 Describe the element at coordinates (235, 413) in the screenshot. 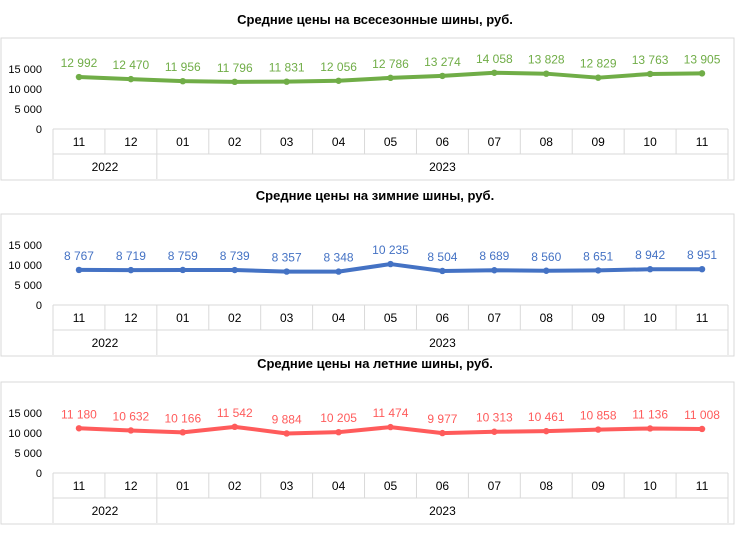

I see `data-label: 11 542` at that location.